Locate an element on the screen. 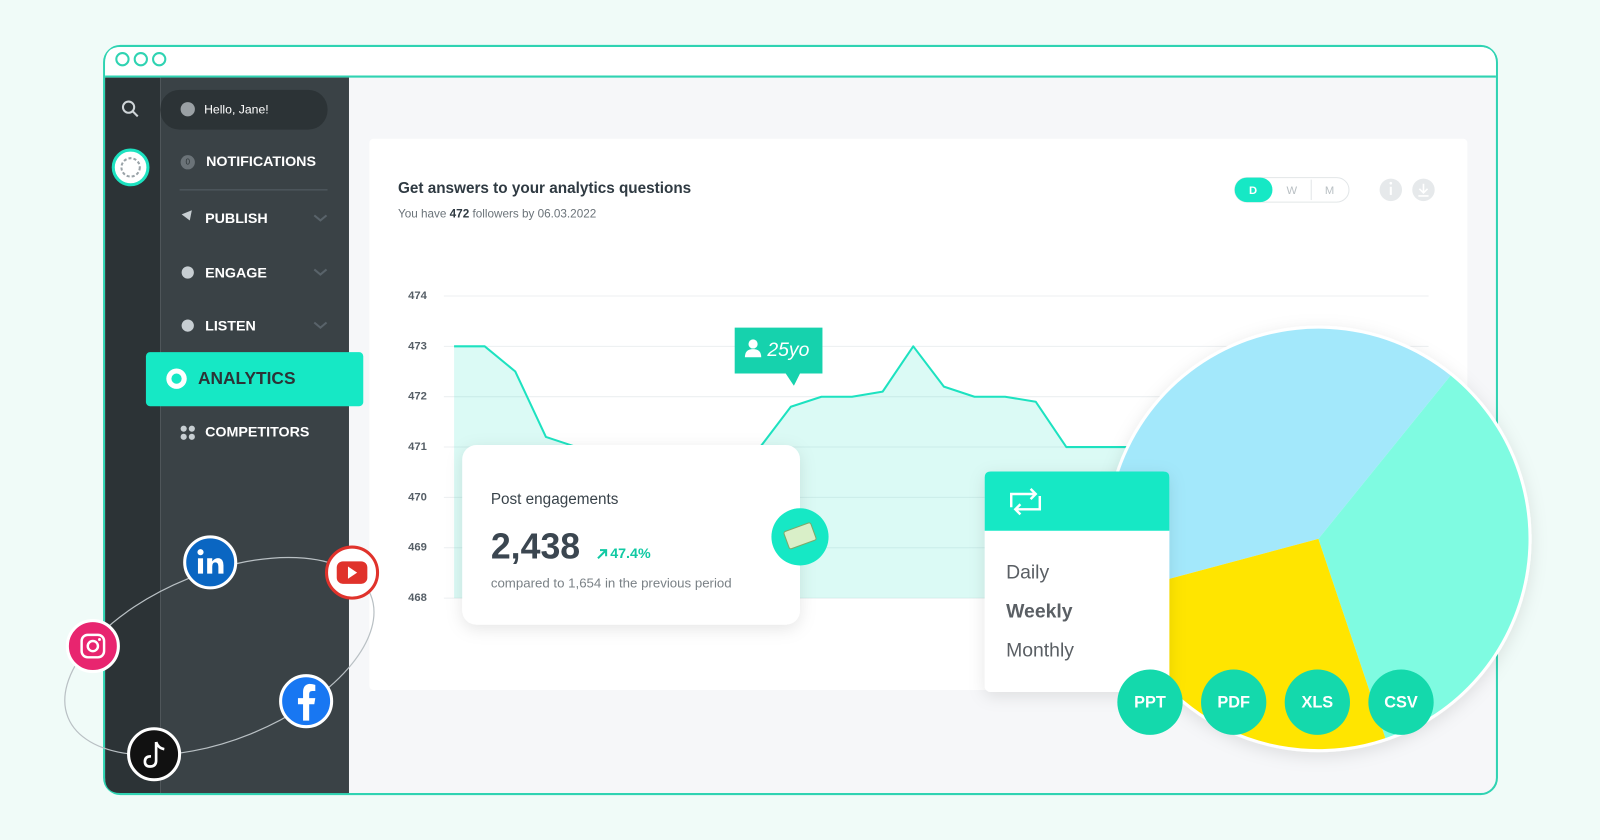 Image resolution: width=1600 pixels, height=840 pixels. period-option: M is located at coordinates (1329, 191).